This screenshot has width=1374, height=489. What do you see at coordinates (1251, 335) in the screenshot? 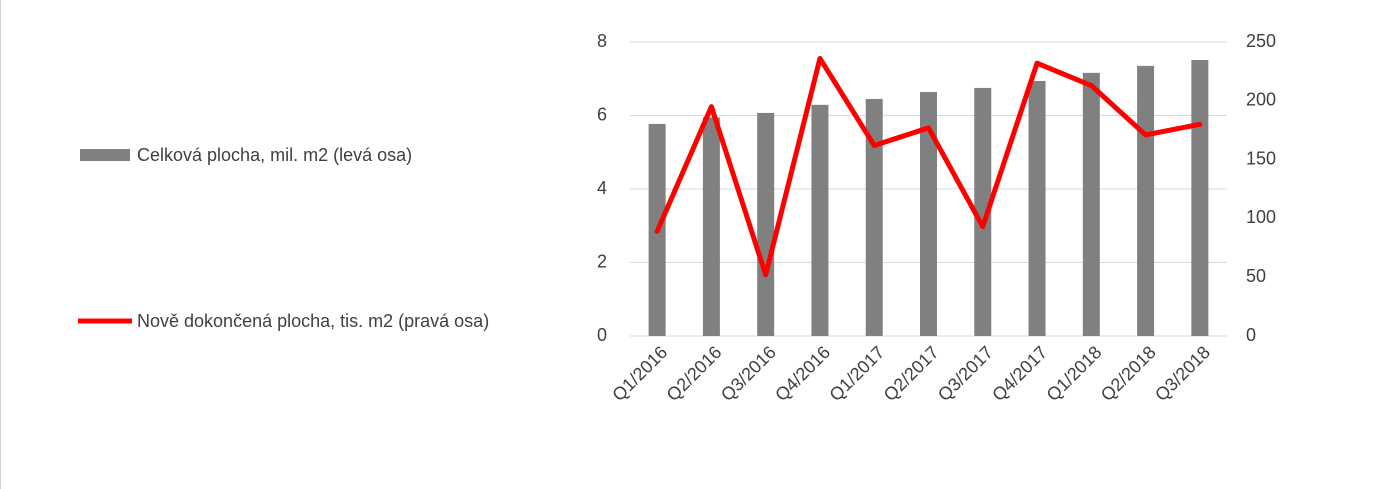
I see `y2-tick-label: 0` at bounding box center [1251, 335].